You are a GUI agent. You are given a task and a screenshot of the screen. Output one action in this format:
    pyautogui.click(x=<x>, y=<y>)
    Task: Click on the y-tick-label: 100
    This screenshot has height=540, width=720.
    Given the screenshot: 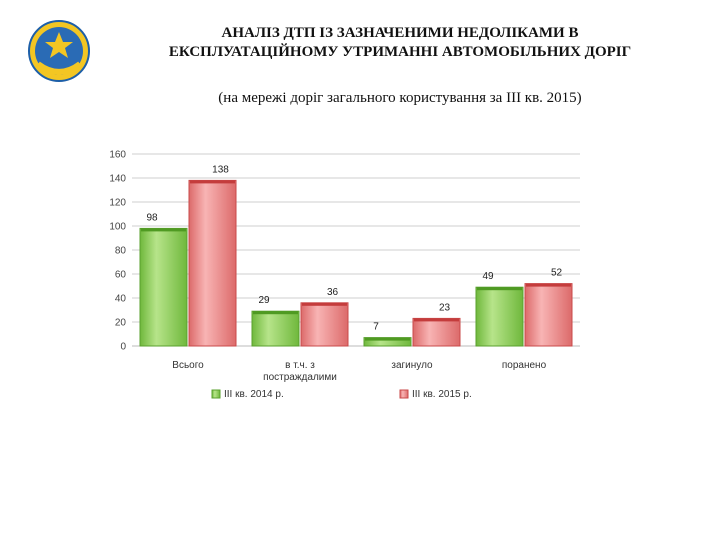 What is the action you would take?
    pyautogui.click(x=117, y=227)
    